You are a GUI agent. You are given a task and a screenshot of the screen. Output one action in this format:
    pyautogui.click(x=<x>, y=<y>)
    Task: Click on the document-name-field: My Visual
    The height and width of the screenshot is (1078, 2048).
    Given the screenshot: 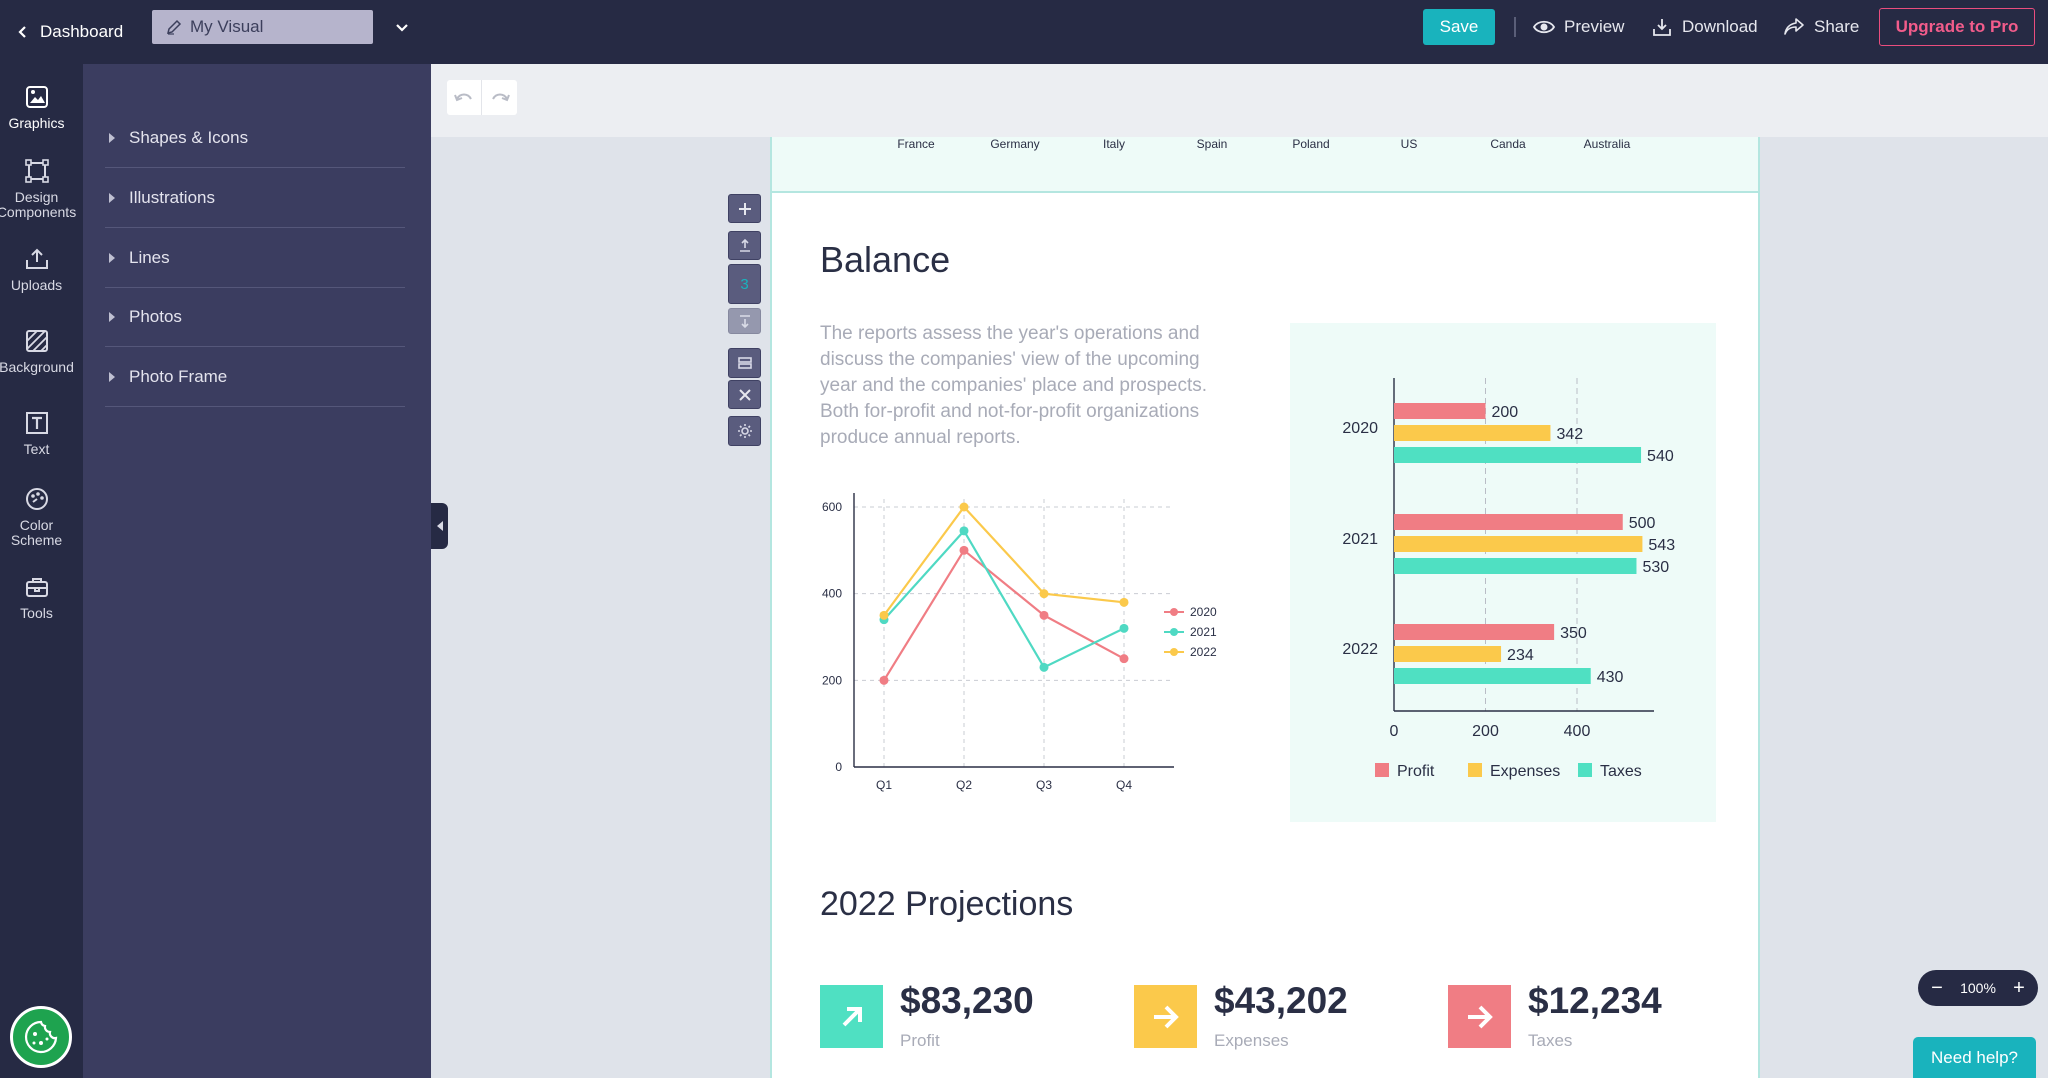 What is the action you would take?
    pyautogui.click(x=262, y=27)
    